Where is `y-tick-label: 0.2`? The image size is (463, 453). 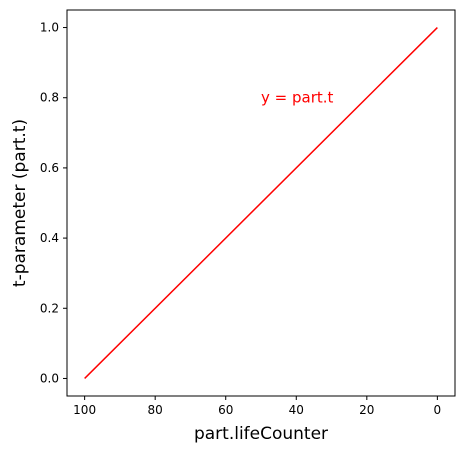 y-tick-label: 0.2 is located at coordinates (49, 308).